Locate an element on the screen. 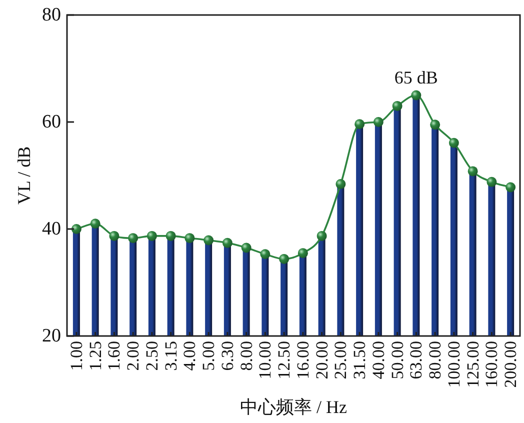  x-tick-label: 63.00 is located at coordinates (416, 360).